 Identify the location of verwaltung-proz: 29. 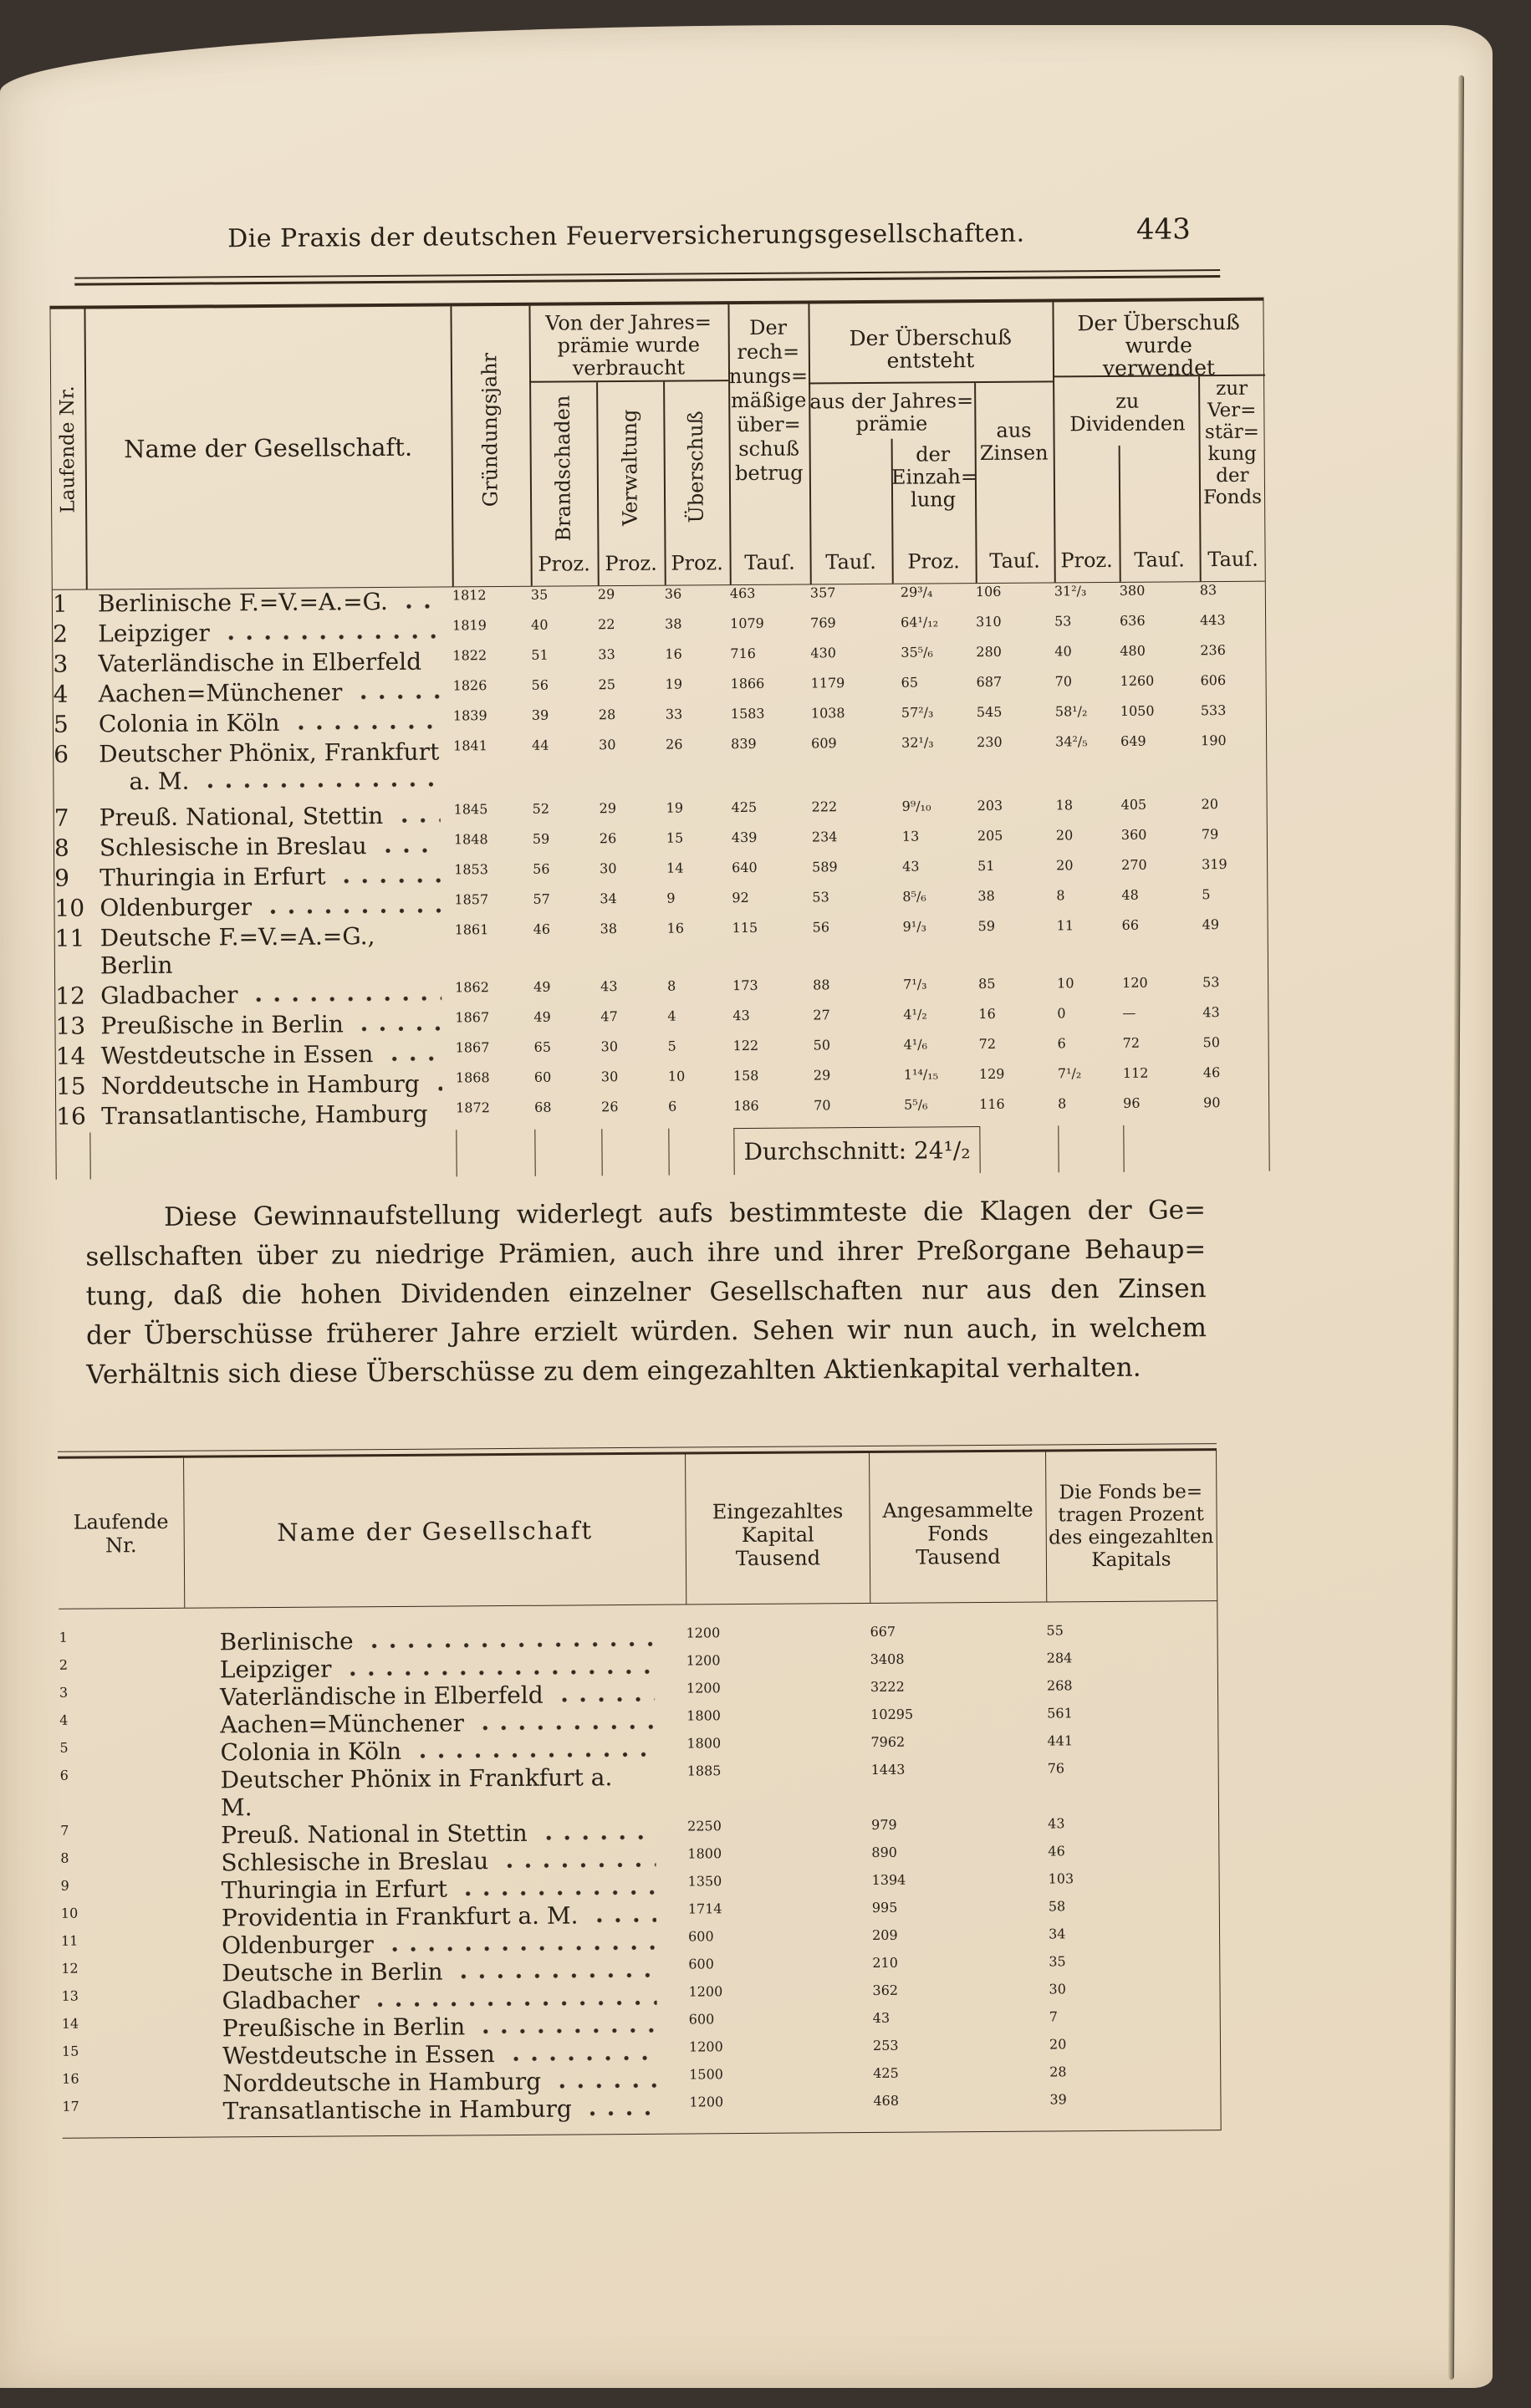
(606, 594).